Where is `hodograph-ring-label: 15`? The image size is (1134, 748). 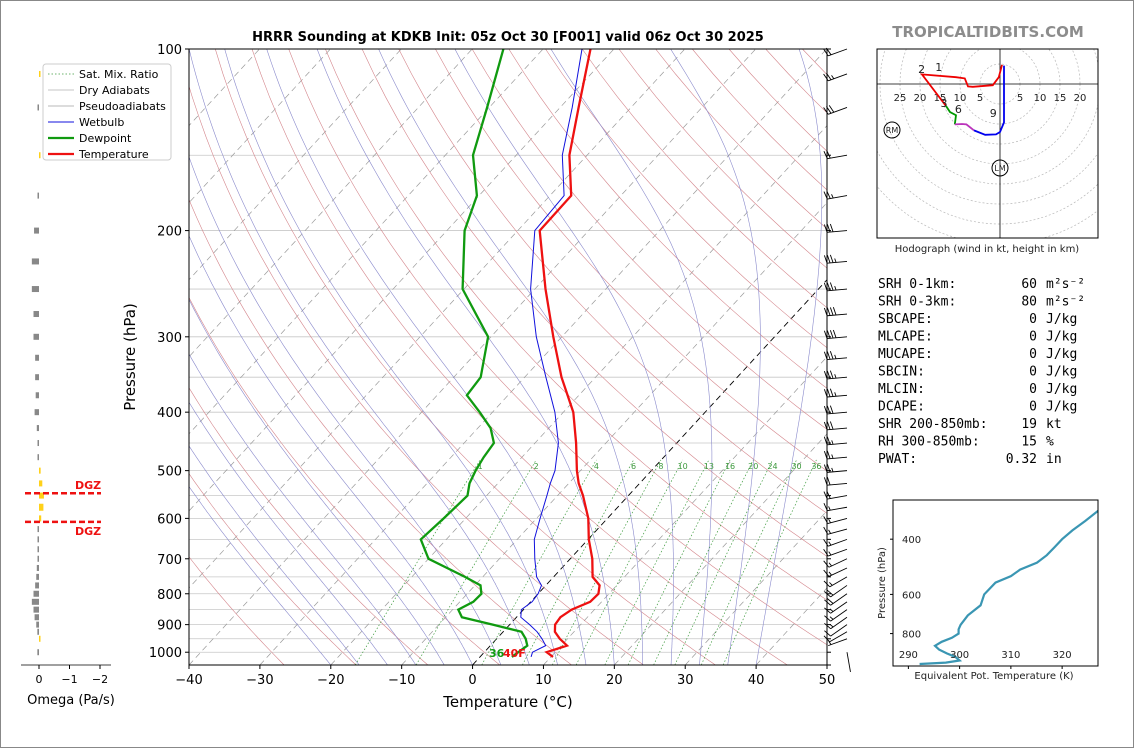
hodograph-ring-label: 15 is located at coordinates (1060, 98).